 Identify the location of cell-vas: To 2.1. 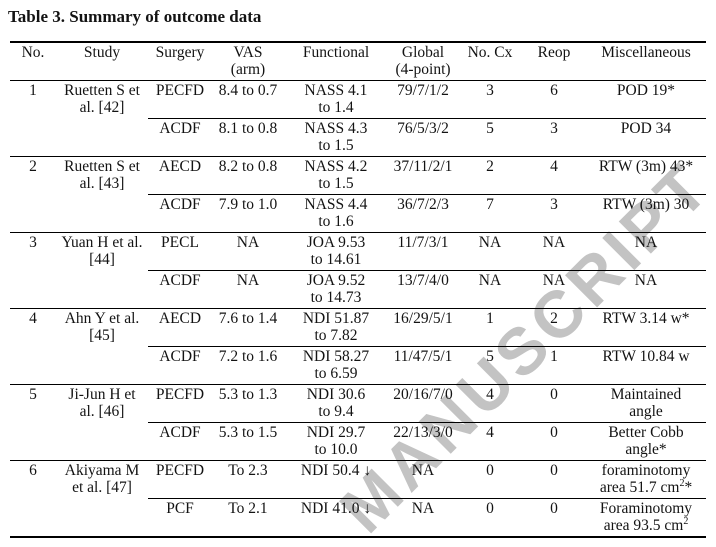
(248, 518).